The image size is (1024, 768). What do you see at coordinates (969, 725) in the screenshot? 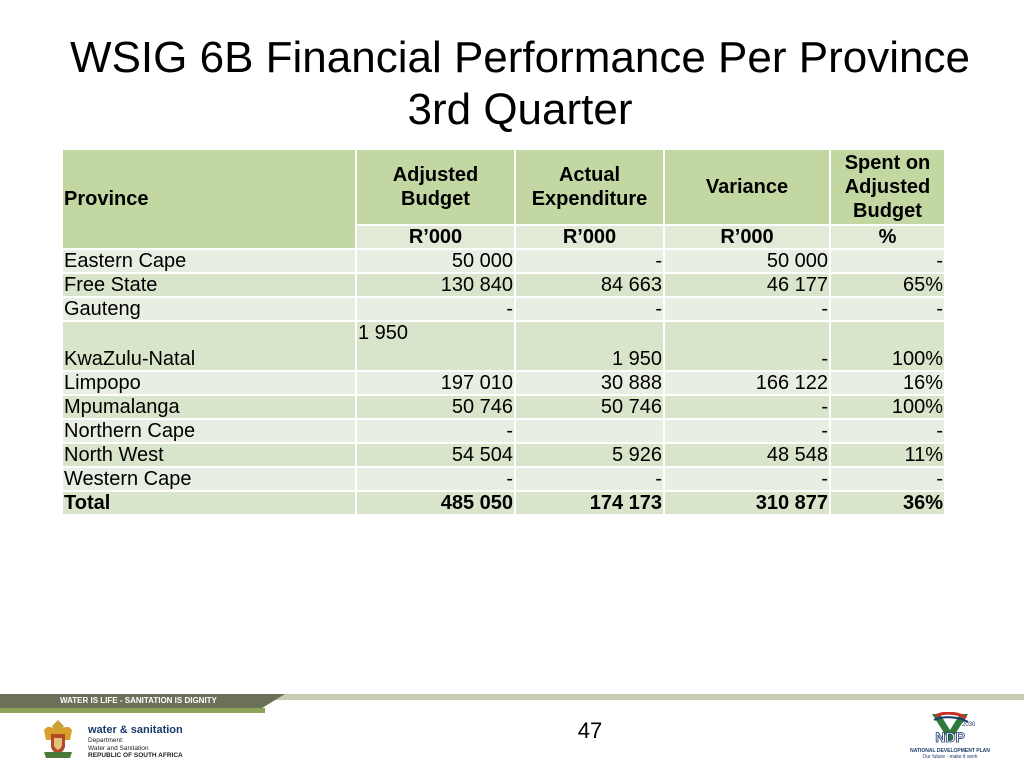
I see `ndp-year: 2030` at bounding box center [969, 725].